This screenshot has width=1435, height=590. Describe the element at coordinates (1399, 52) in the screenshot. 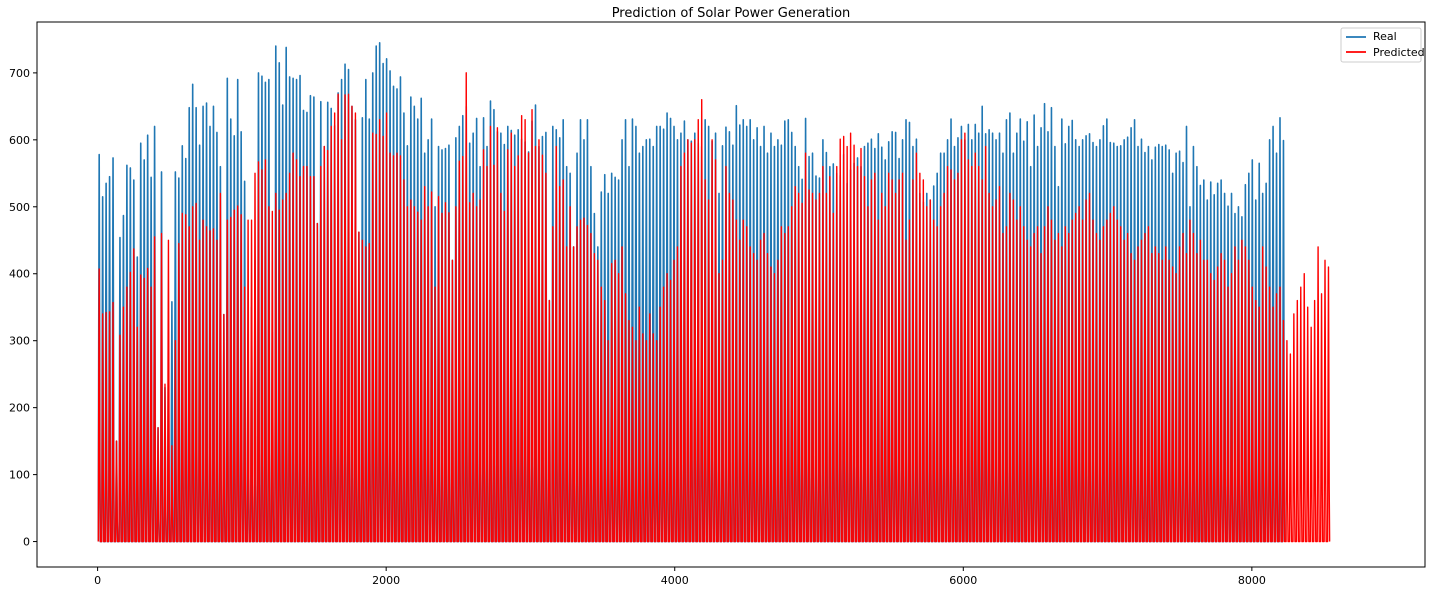

I see `legend-label-predicted: Predicted` at that location.